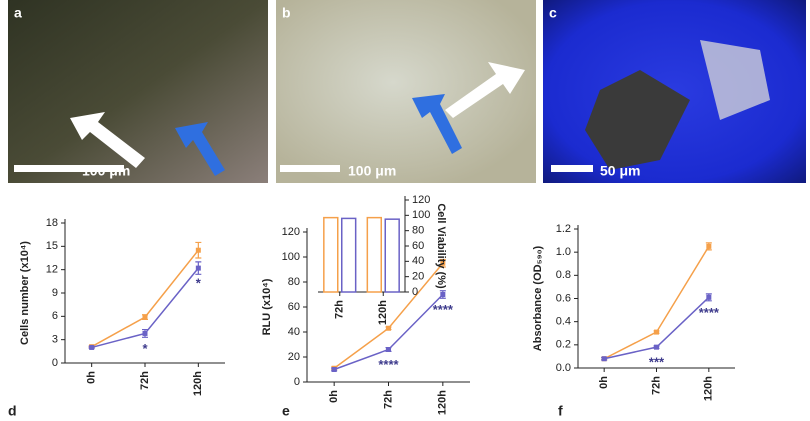 The image size is (810, 421). Describe the element at coordinates (25, 293) in the screenshot. I see `y-axis-label: Cells number (x10⁴)` at that location.